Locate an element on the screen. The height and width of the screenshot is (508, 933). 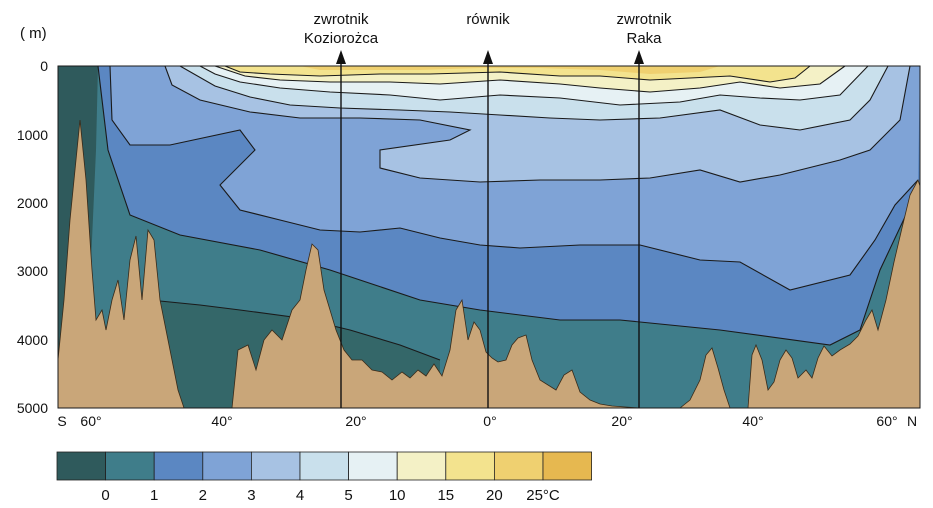
equator-label: równik is located at coordinates (488, 19).